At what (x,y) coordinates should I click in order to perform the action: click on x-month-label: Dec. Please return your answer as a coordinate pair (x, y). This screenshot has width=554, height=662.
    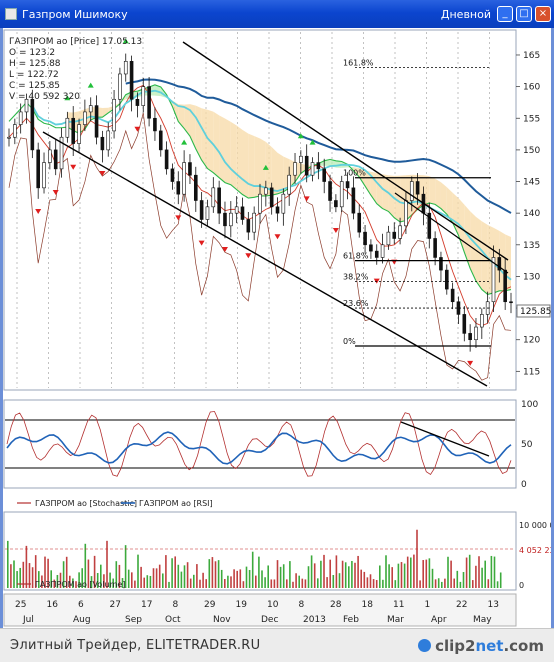
    Looking at the image, I should click on (269, 620).